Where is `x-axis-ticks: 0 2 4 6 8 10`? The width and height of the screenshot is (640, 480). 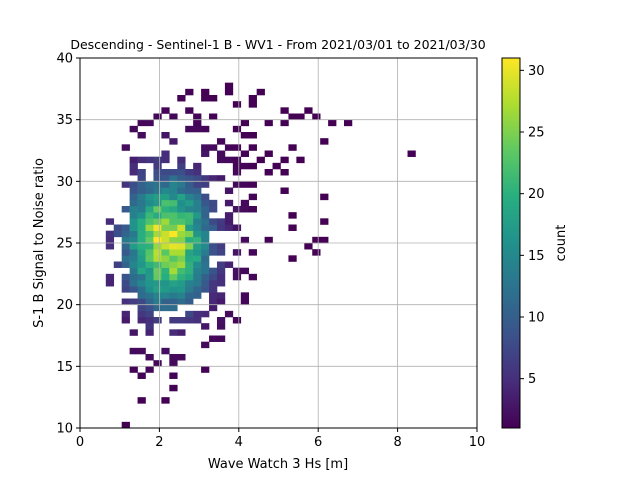
x-axis-ticks: 0 2 4 6 8 10 is located at coordinates (280, 439).